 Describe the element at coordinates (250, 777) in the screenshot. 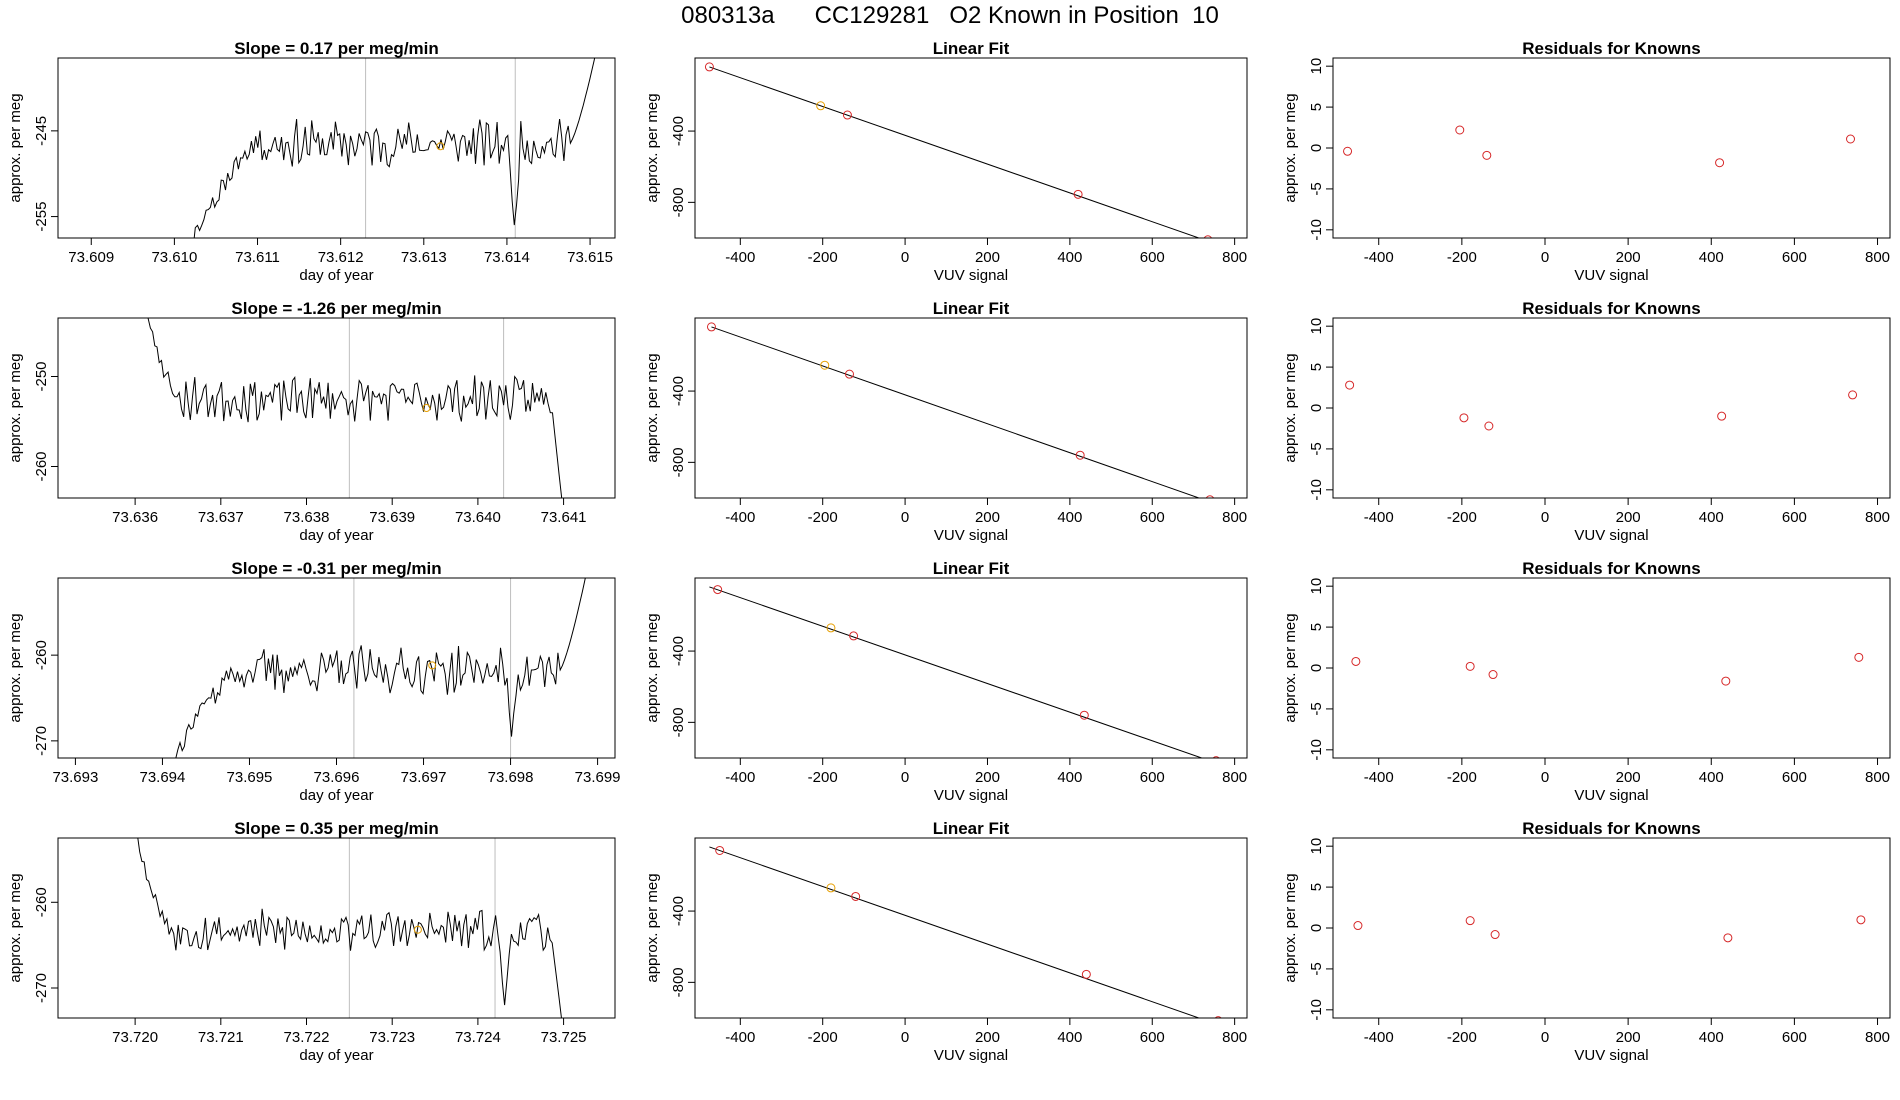

I see `x-tick-label: 73.695` at that location.